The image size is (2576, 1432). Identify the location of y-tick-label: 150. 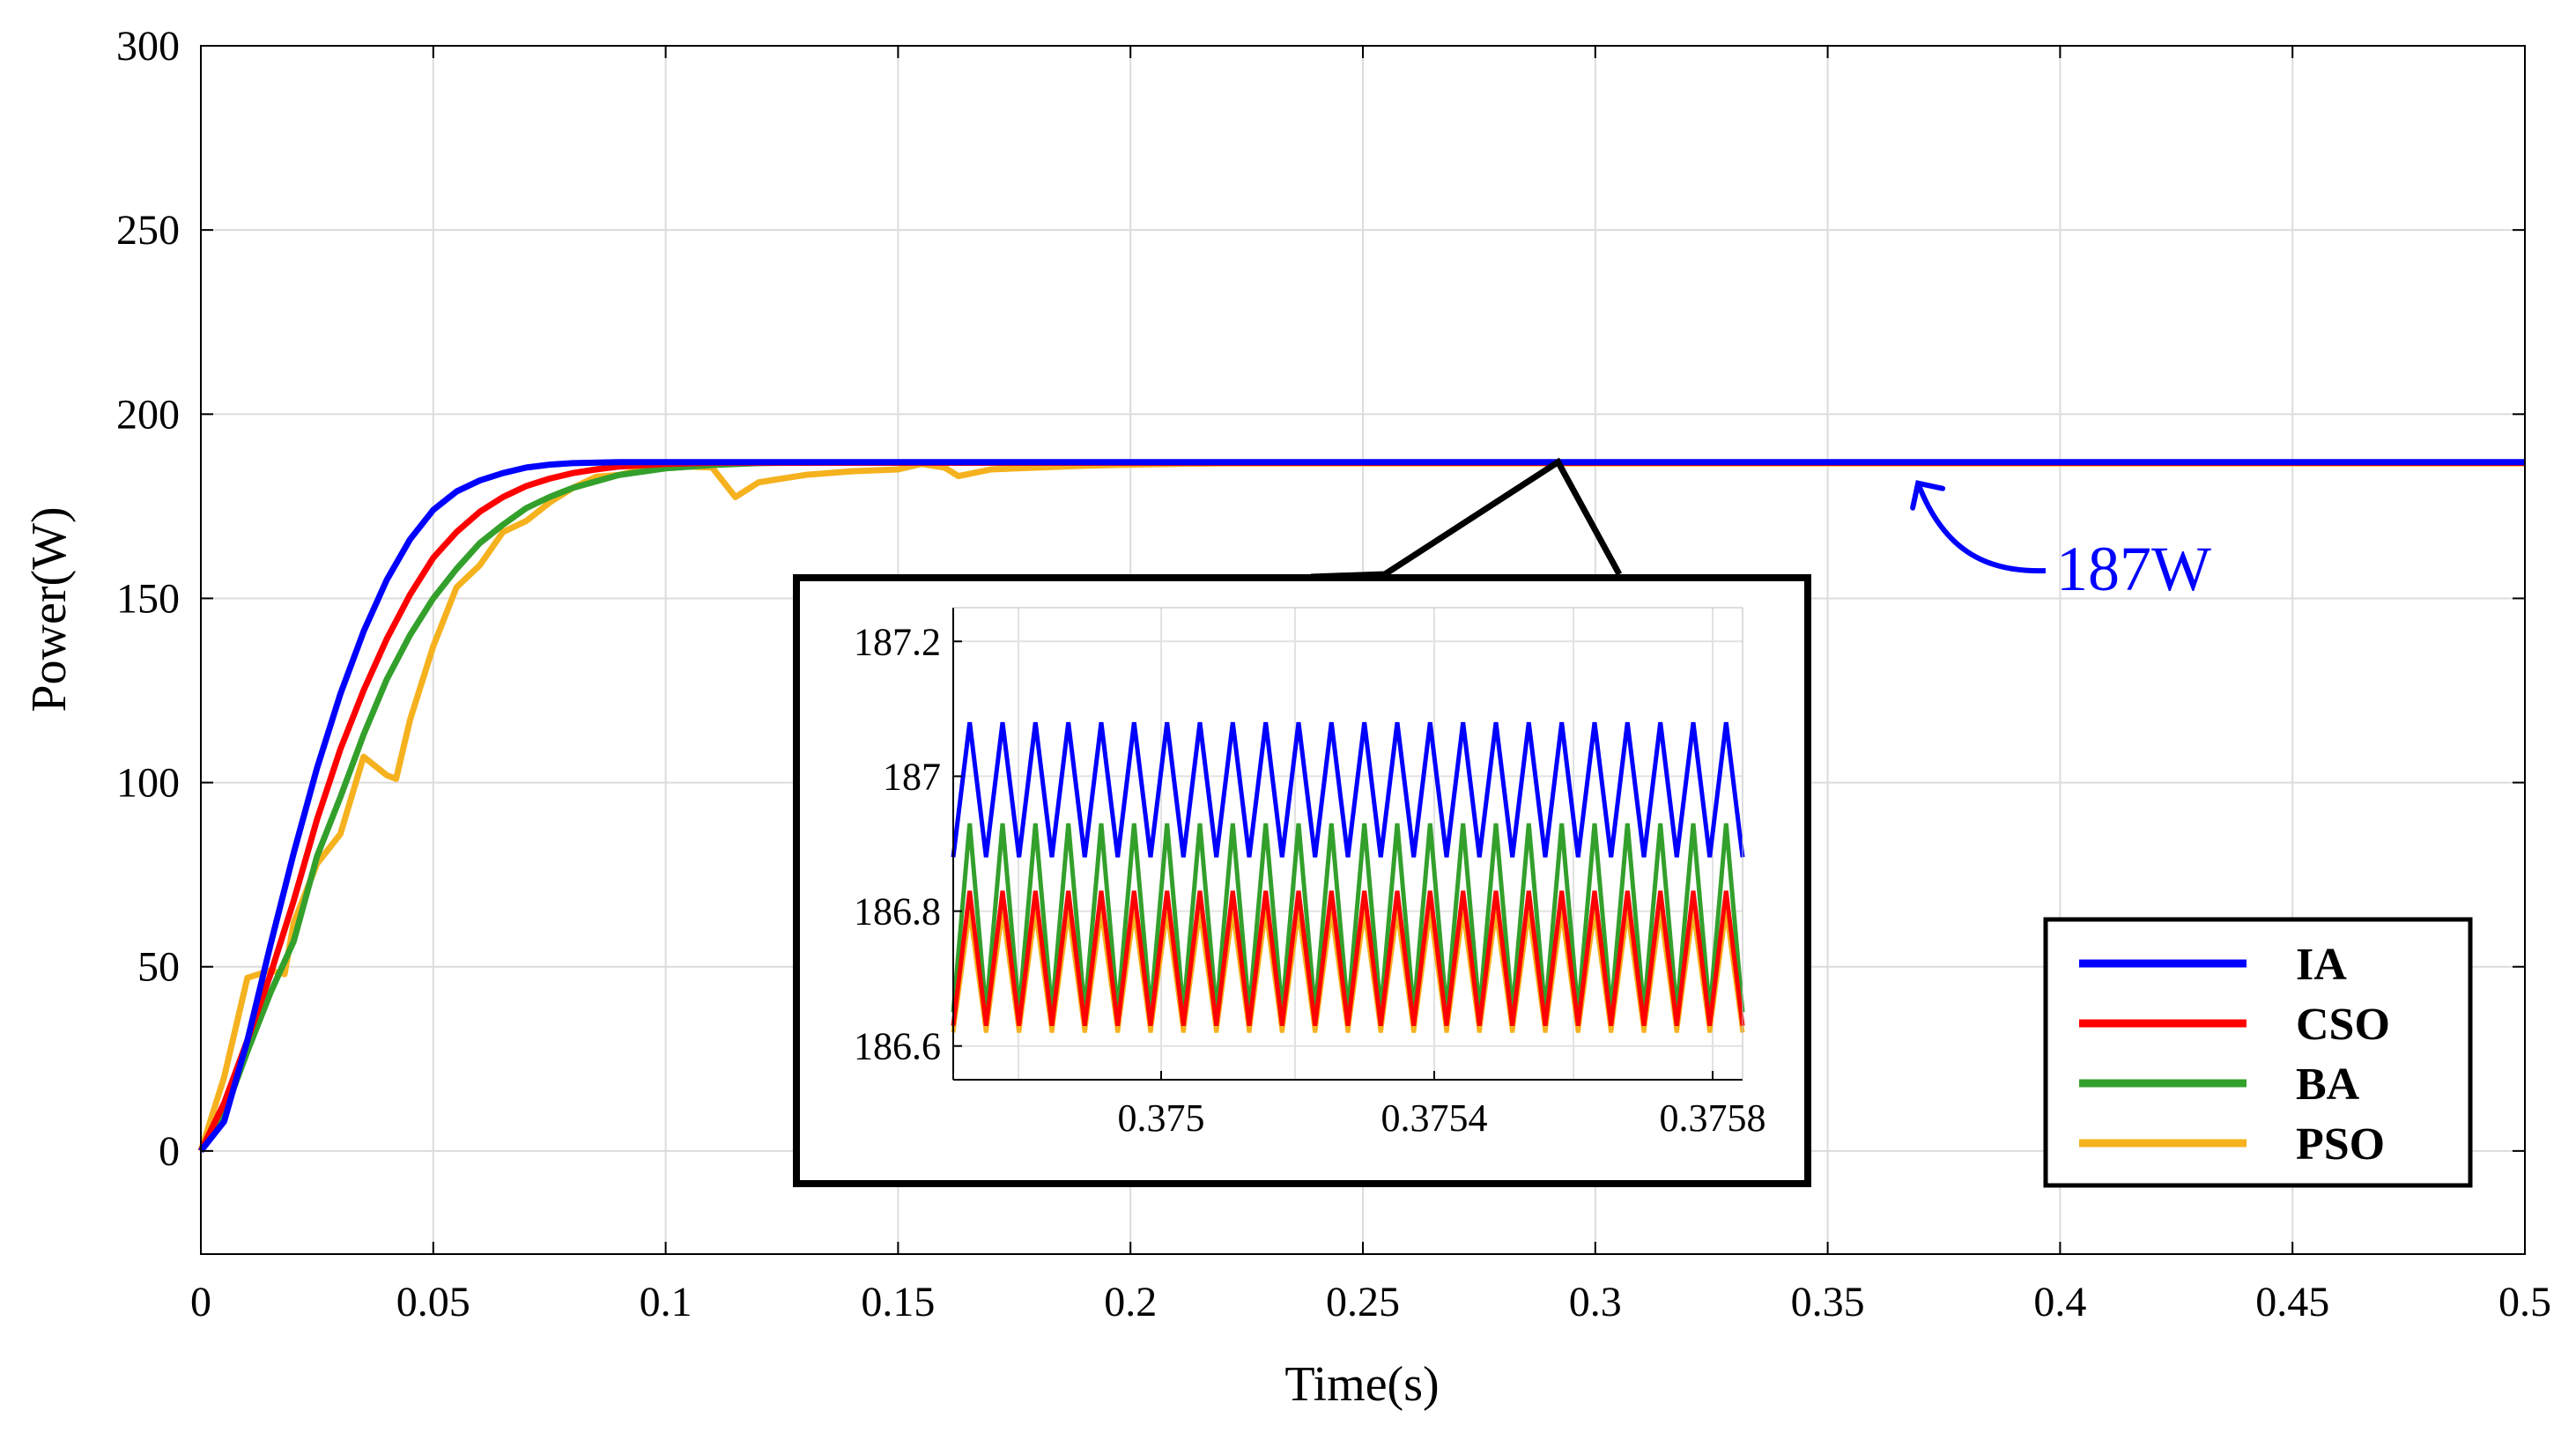
(148, 598).